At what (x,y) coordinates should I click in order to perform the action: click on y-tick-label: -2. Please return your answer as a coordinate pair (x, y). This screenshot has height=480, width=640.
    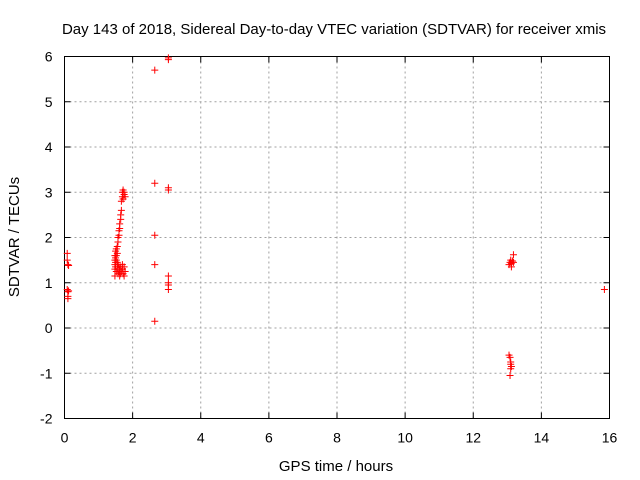
    Looking at the image, I should click on (46, 419).